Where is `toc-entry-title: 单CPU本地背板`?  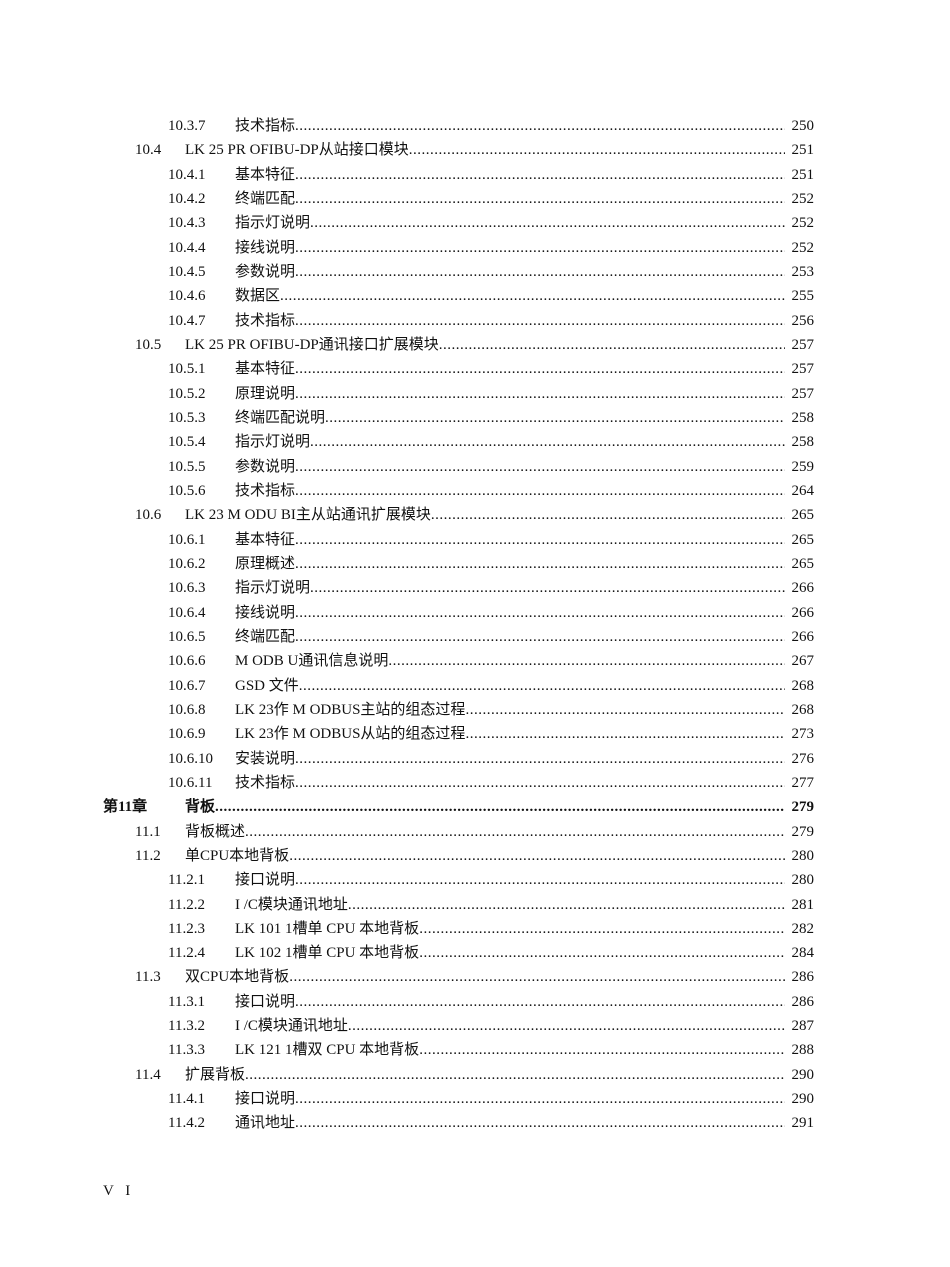
toc-entry-title: 单CPU本地背板 is located at coordinates (237, 855).